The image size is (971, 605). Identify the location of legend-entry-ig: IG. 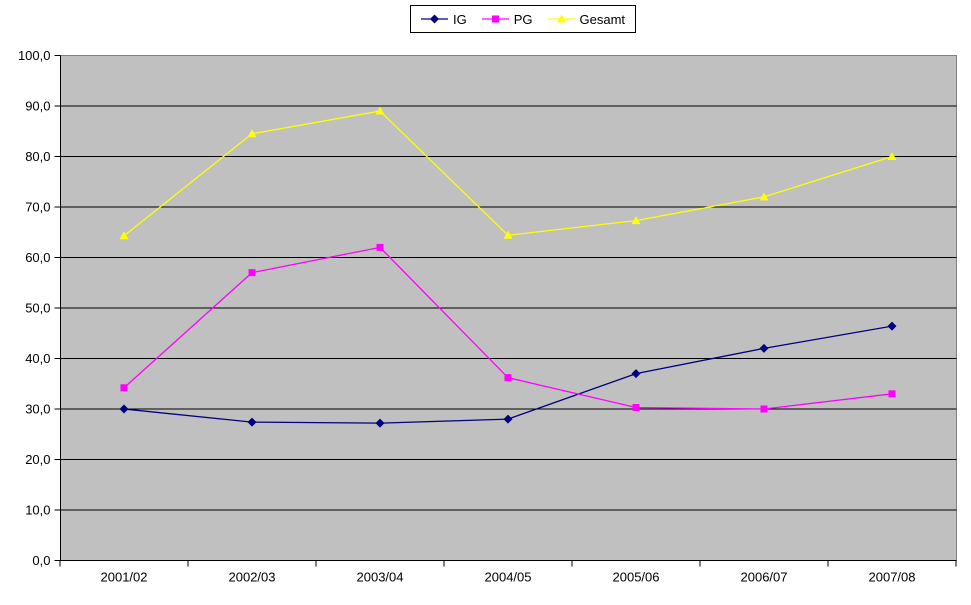
(444, 19).